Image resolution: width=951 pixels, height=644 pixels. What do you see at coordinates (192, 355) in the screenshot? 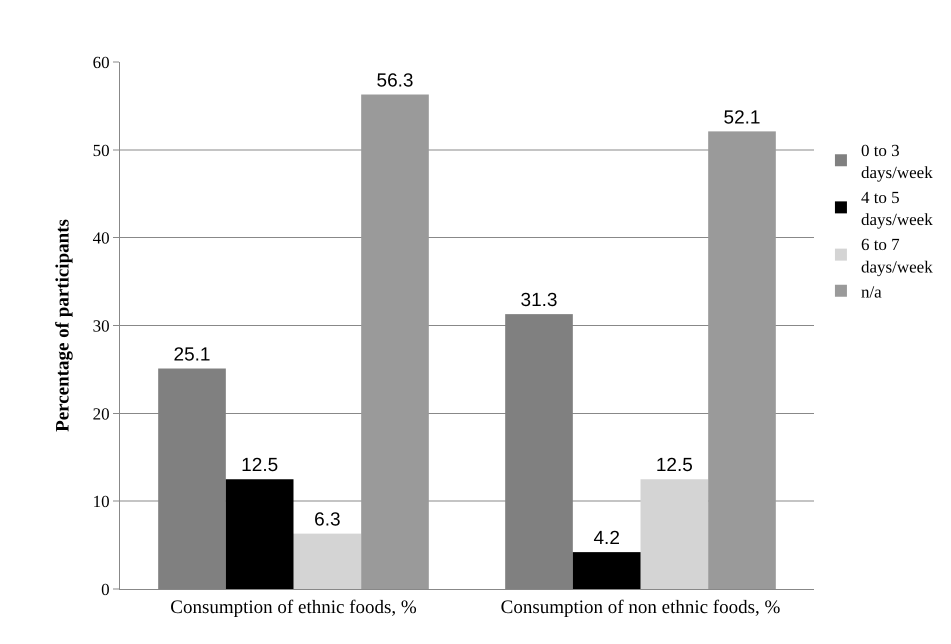
I see `data-label: 25.1` at bounding box center [192, 355].